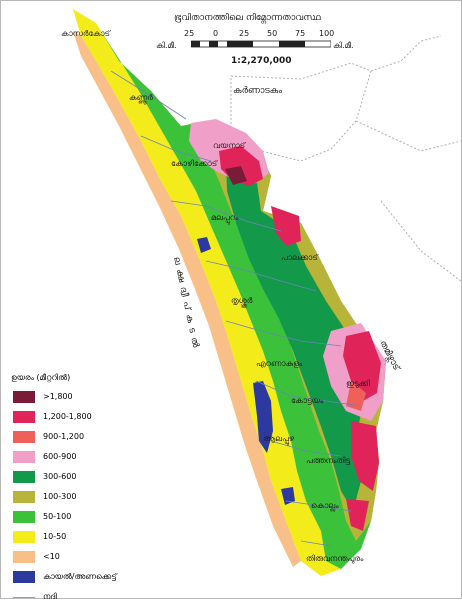 This screenshot has height=605, width=462. I want to click on scale-unit-left: കി.മീ., so click(166, 45).